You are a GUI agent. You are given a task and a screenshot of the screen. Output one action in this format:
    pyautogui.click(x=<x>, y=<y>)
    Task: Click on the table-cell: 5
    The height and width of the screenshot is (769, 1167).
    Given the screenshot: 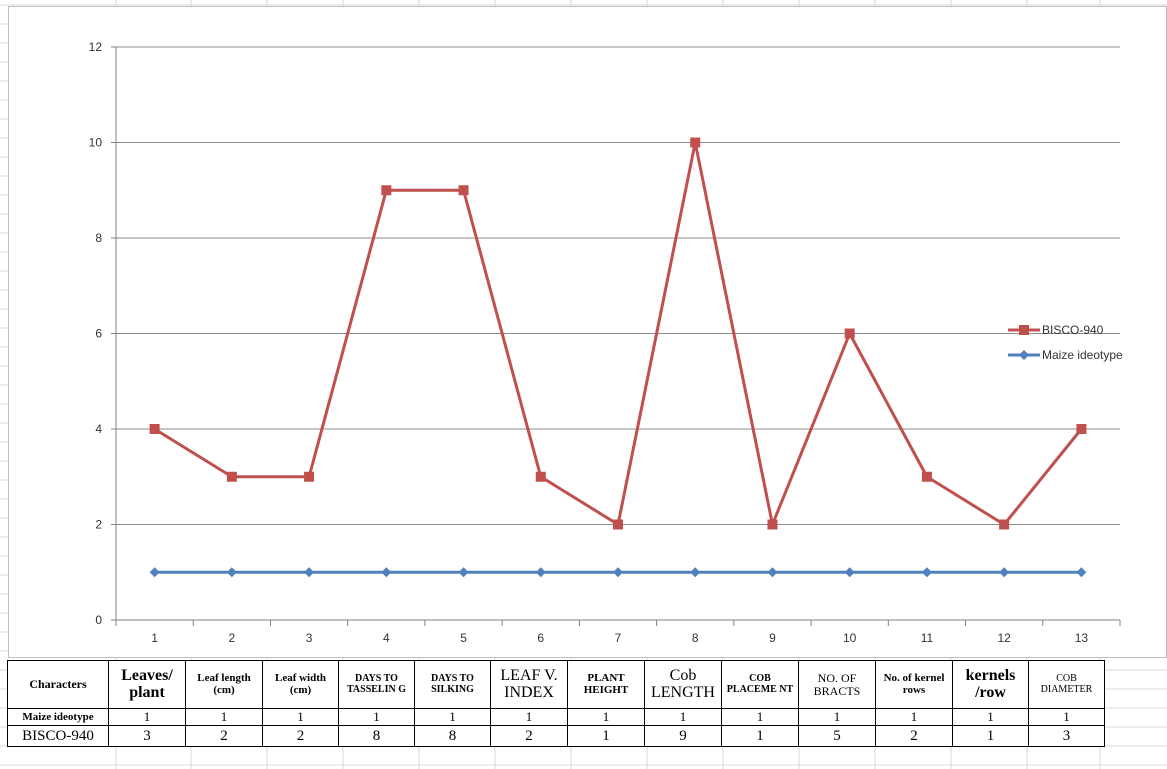 What is the action you would take?
    pyautogui.click(x=837, y=736)
    